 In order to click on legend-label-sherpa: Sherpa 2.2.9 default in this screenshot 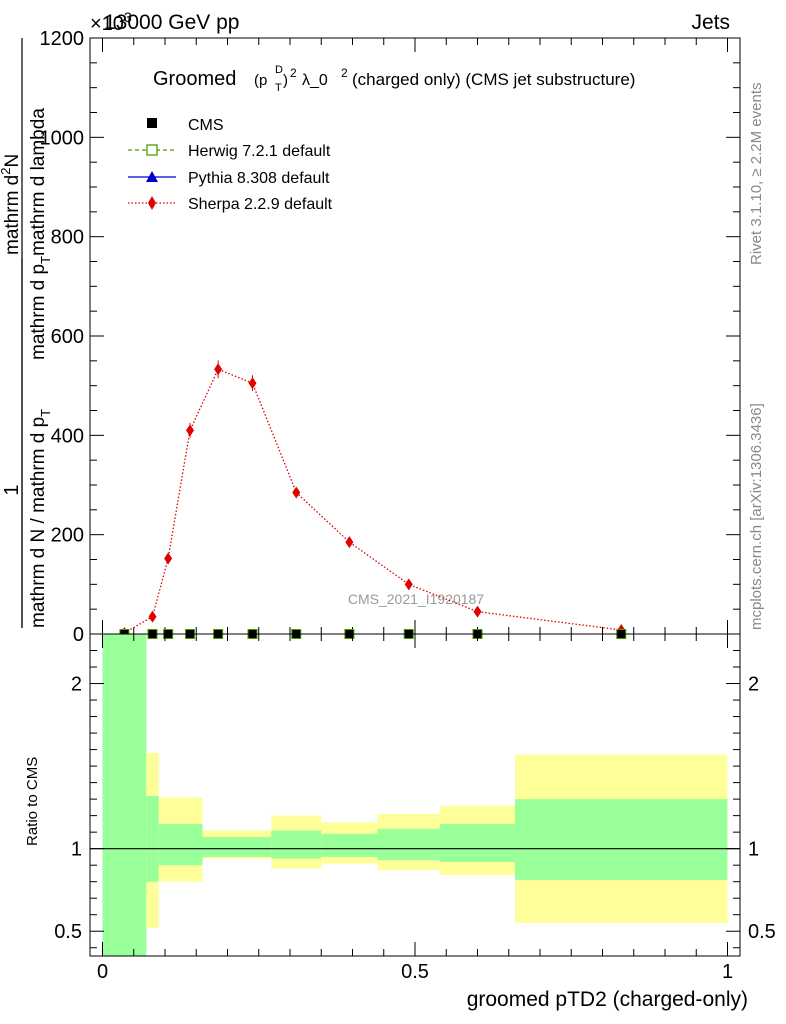, I will do `click(260, 204)`.